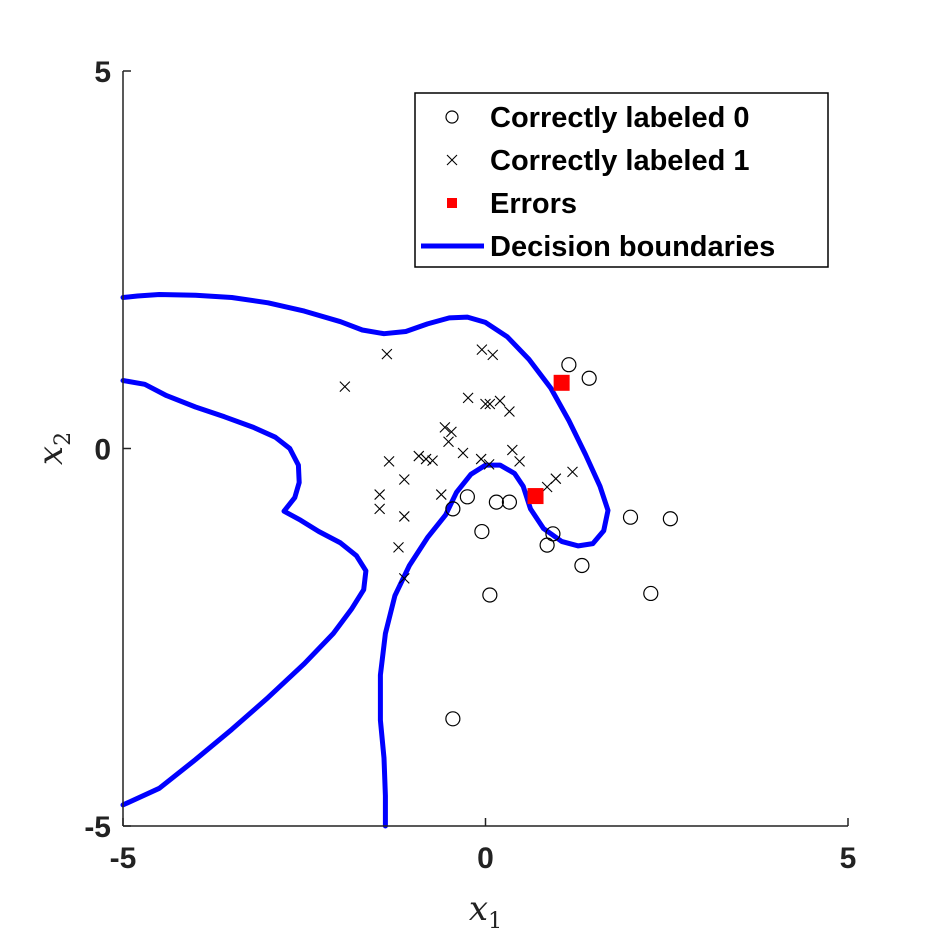 Image resolution: width=938 pixels, height=938 pixels. Describe the element at coordinates (452, 160) in the screenshot. I see `legend-x-marker` at that location.